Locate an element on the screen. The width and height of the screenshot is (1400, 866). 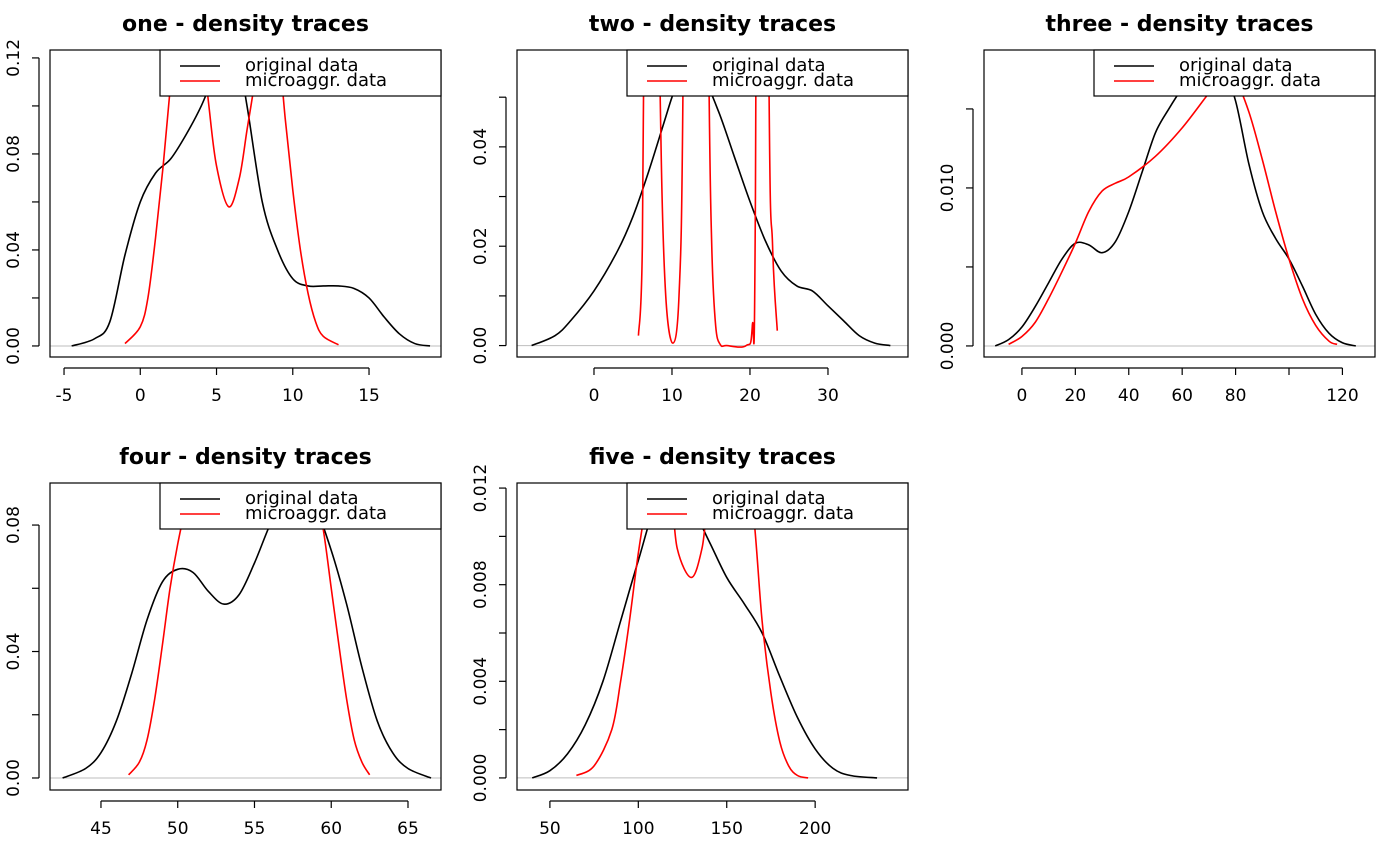
y-tick-label: 0.010 is located at coordinates (948, 188).